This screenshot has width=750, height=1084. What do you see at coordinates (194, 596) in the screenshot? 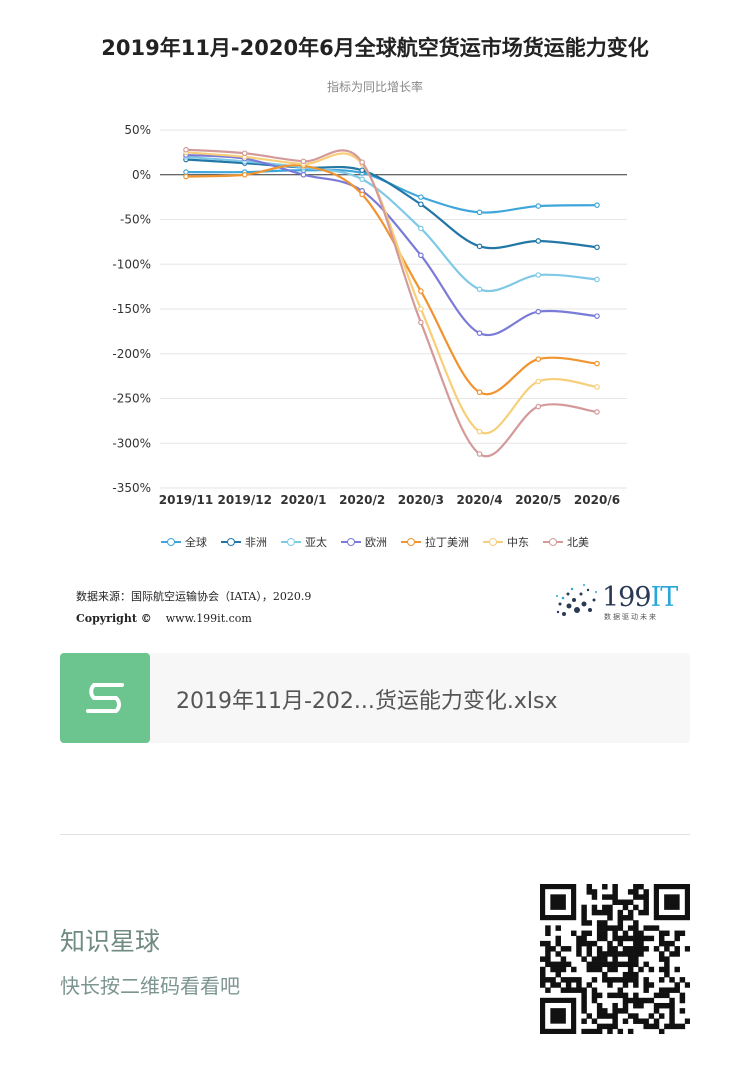
I see `source-line: 数据来源：国际航空运输协会（IATA），2020.9` at bounding box center [194, 596].